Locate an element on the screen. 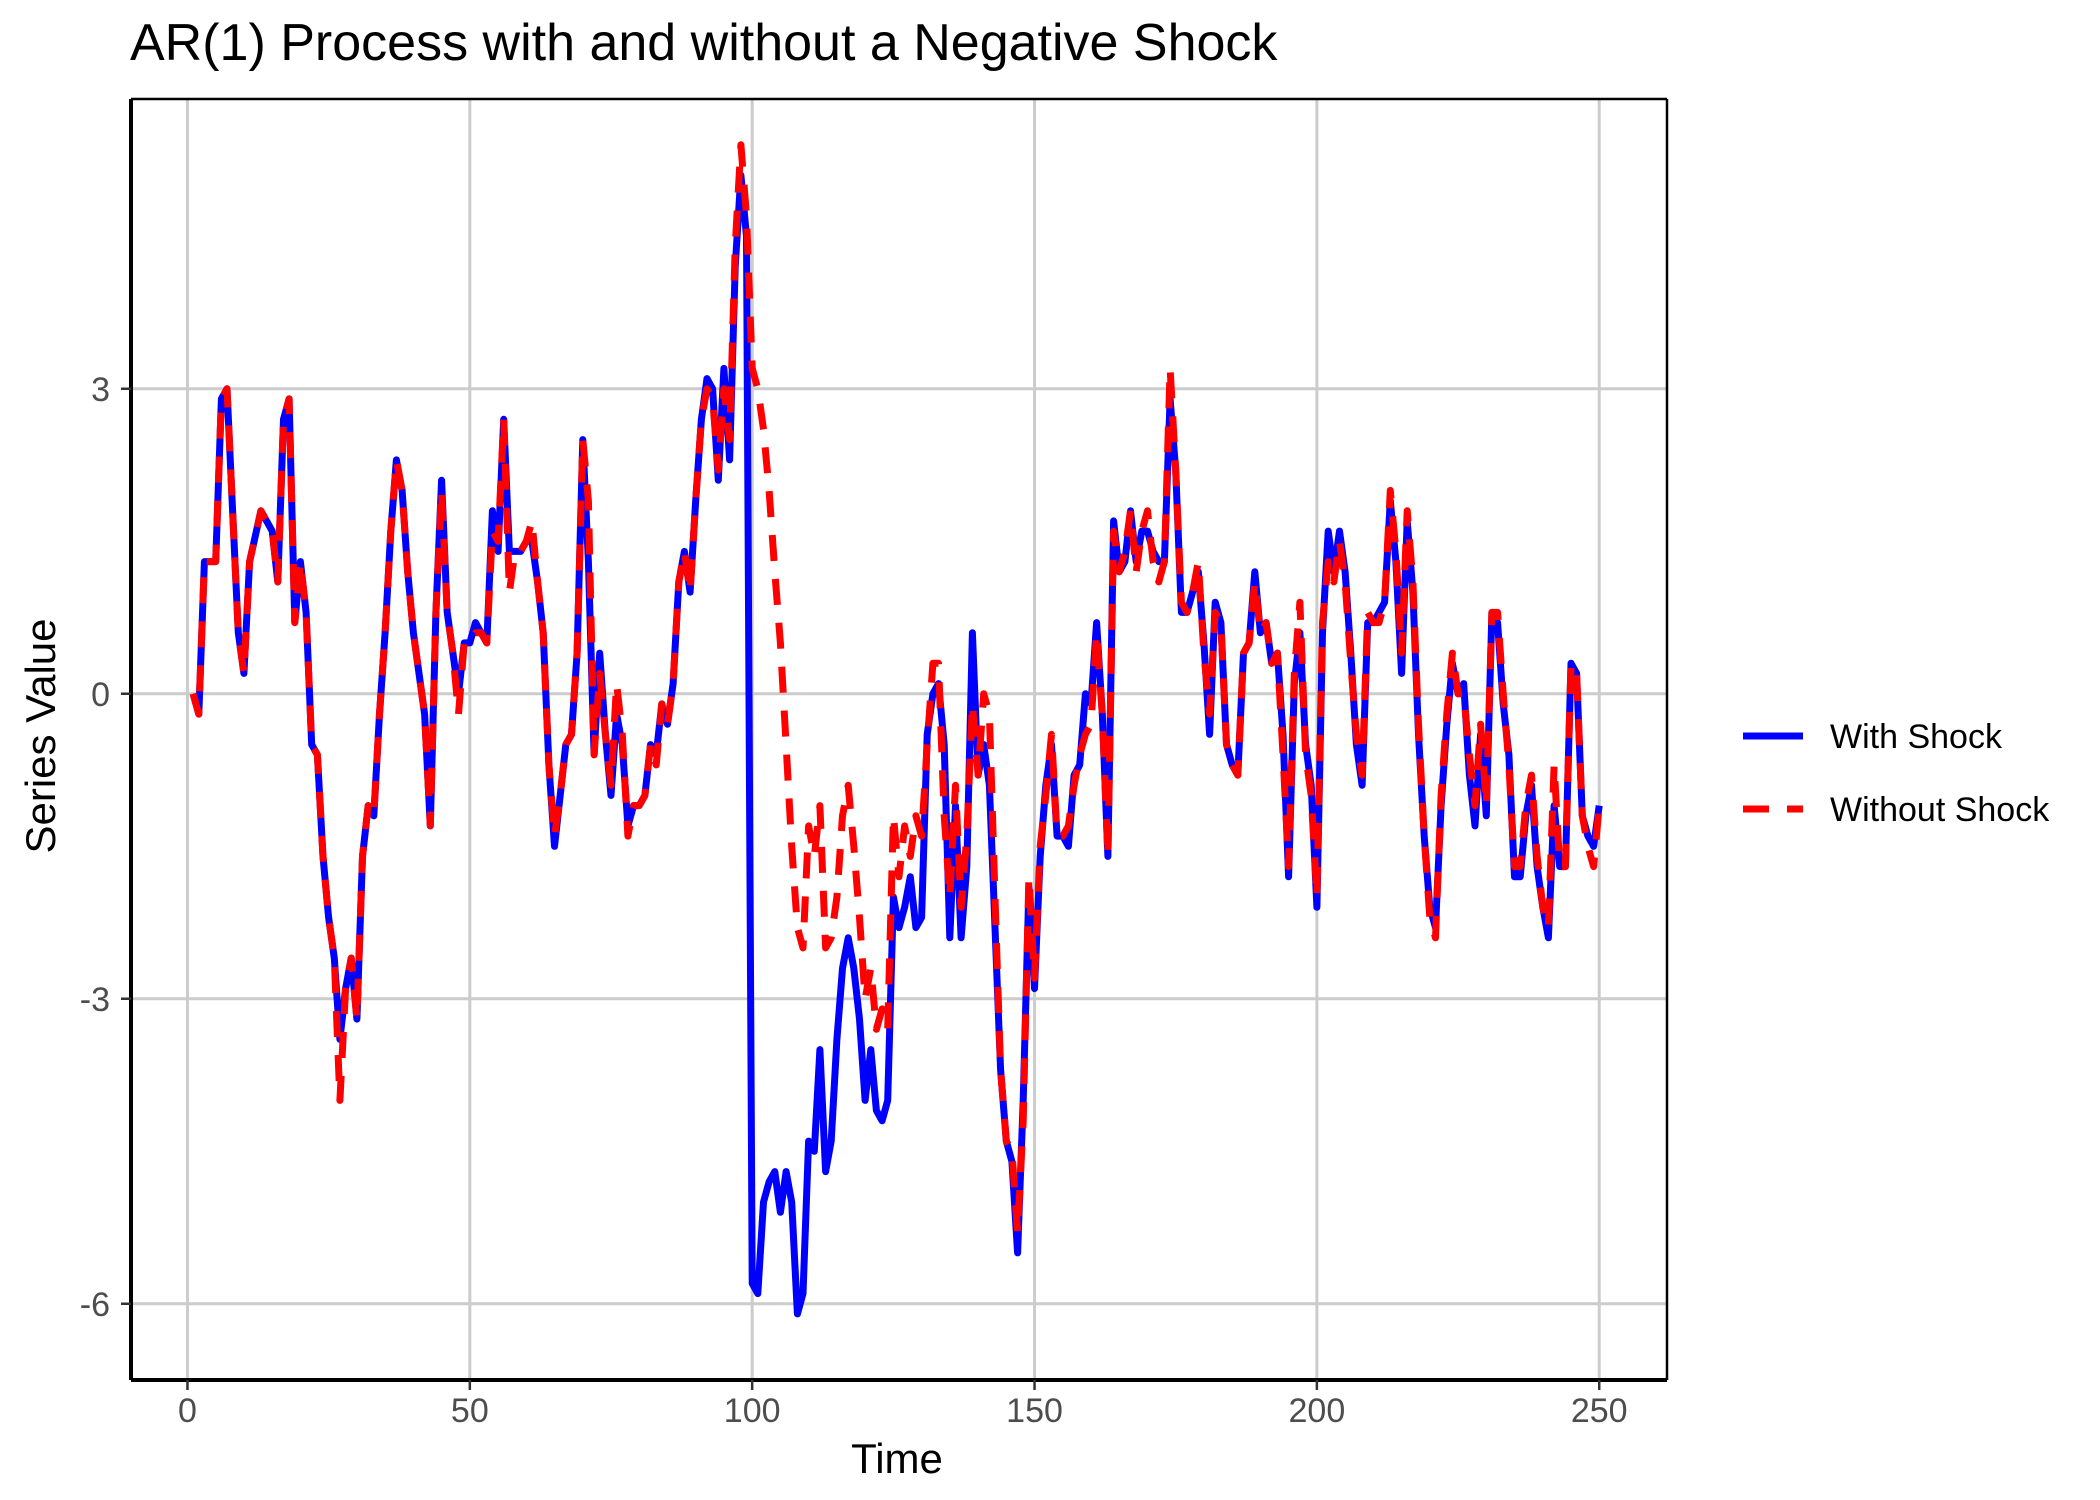  x-tick-label: 200 is located at coordinates (1317, 1411).